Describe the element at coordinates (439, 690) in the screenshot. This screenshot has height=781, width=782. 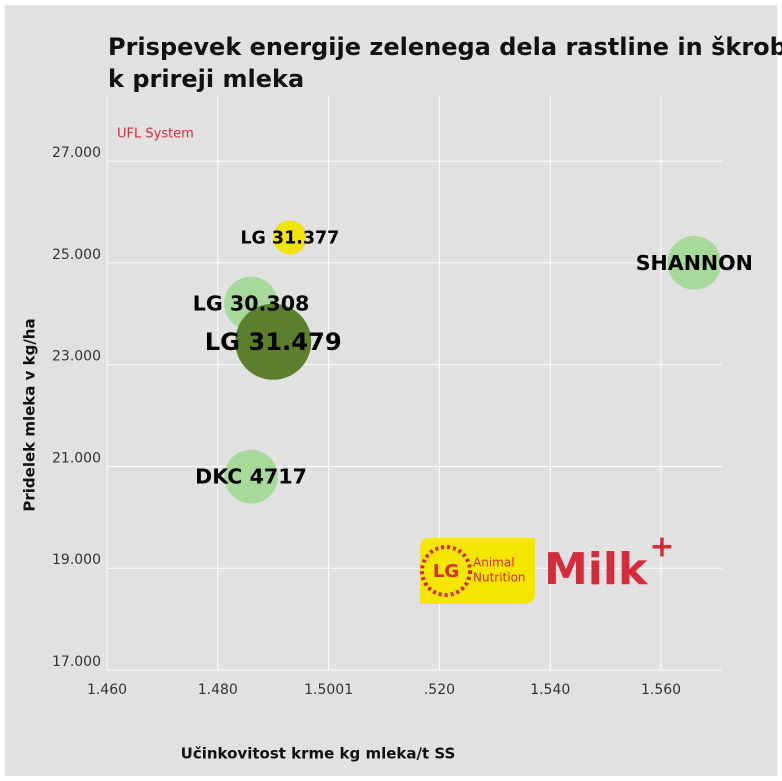
I see `x-tick-label: .520` at that location.